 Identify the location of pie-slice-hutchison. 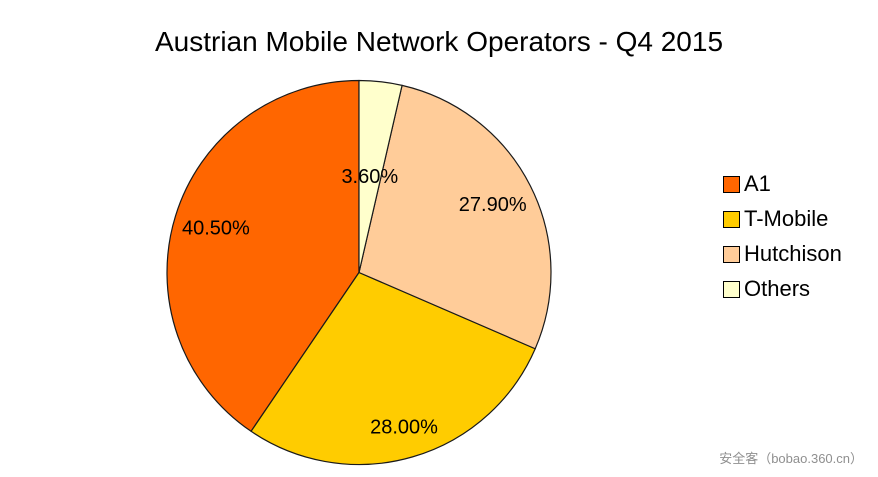
(455, 217).